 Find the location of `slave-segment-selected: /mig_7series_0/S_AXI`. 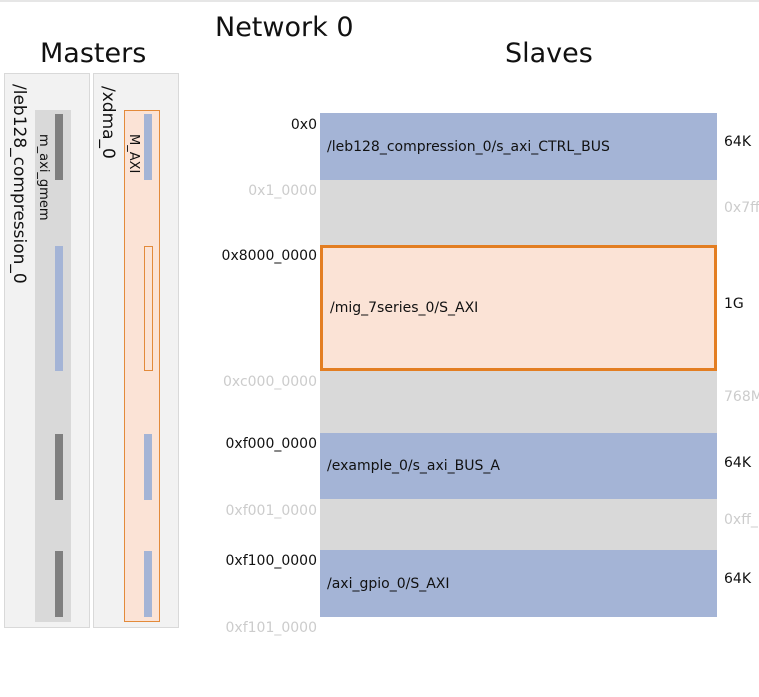

slave-segment-selected: /mig_7series_0/S_AXI is located at coordinates (518, 308).